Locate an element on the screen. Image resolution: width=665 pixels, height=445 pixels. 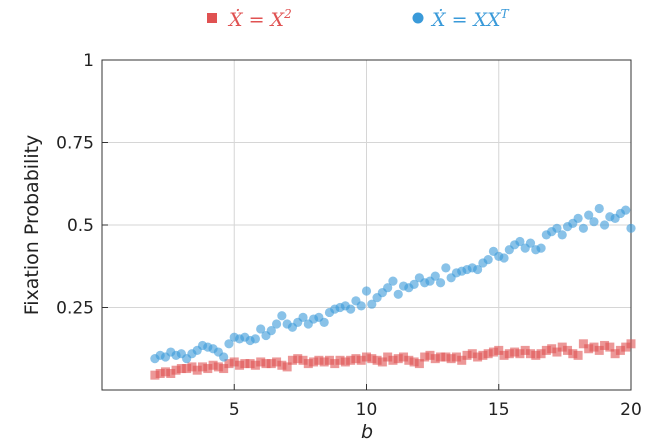
y-axis-label: Fixation Probability is located at coordinates (32, 225).